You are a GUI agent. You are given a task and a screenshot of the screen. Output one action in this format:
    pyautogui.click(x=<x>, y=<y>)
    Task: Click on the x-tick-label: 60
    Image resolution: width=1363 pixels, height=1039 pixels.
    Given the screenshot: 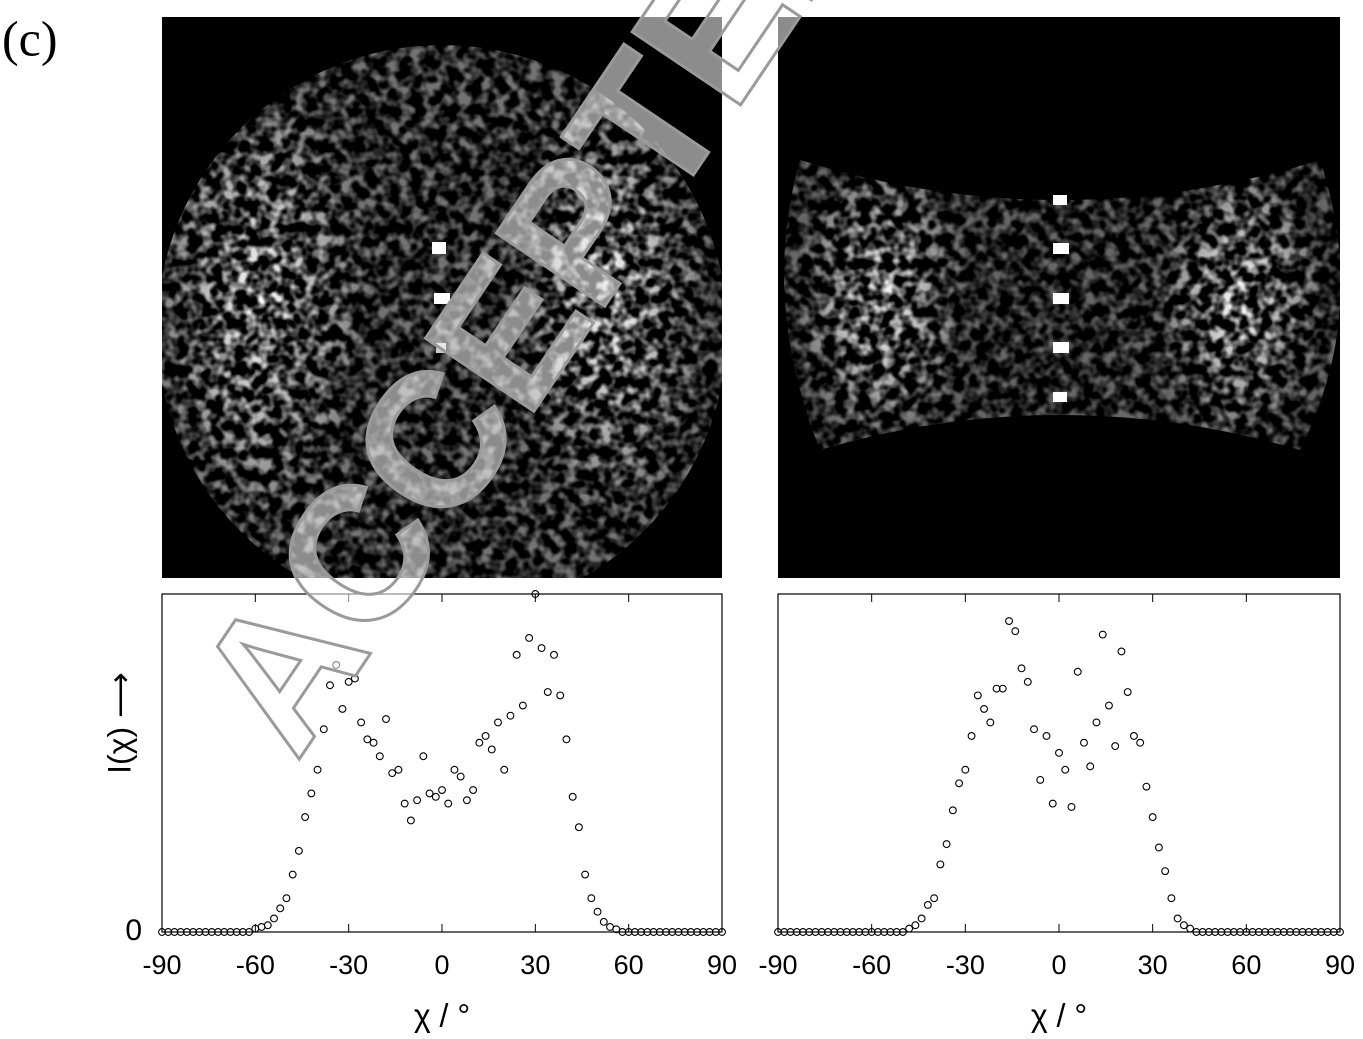 What is the action you would take?
    pyautogui.click(x=629, y=965)
    